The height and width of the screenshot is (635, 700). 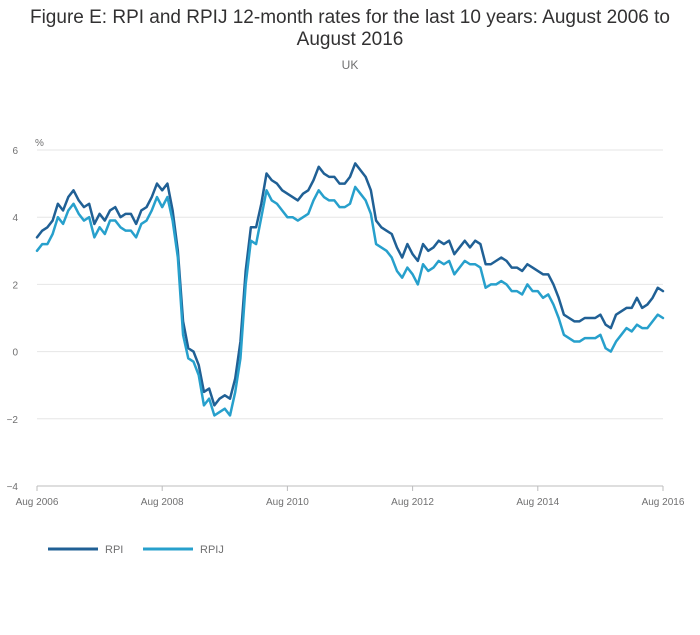 I want to click on legend-label: RPI, so click(x=114, y=550).